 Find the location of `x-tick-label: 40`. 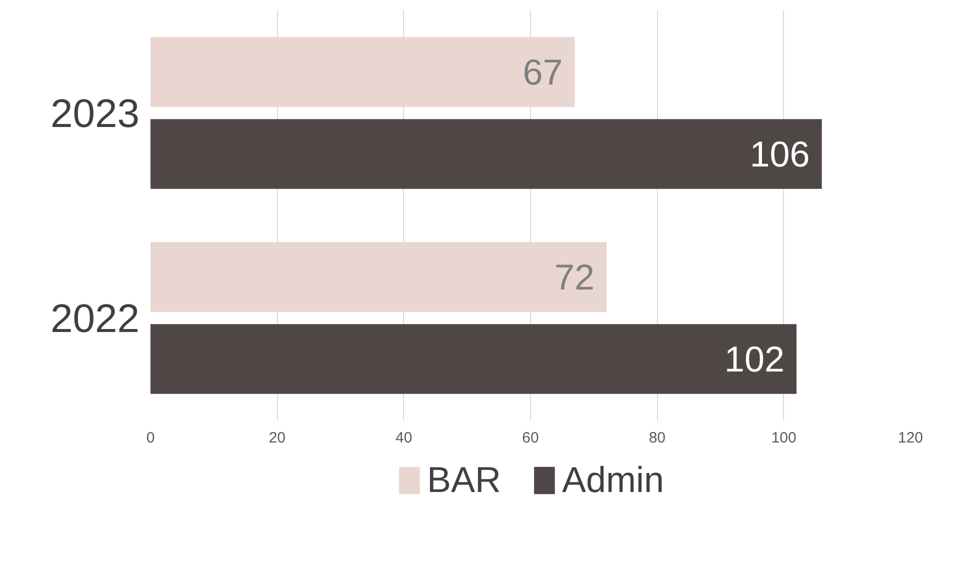

x-tick-label: 40 is located at coordinates (403, 438).